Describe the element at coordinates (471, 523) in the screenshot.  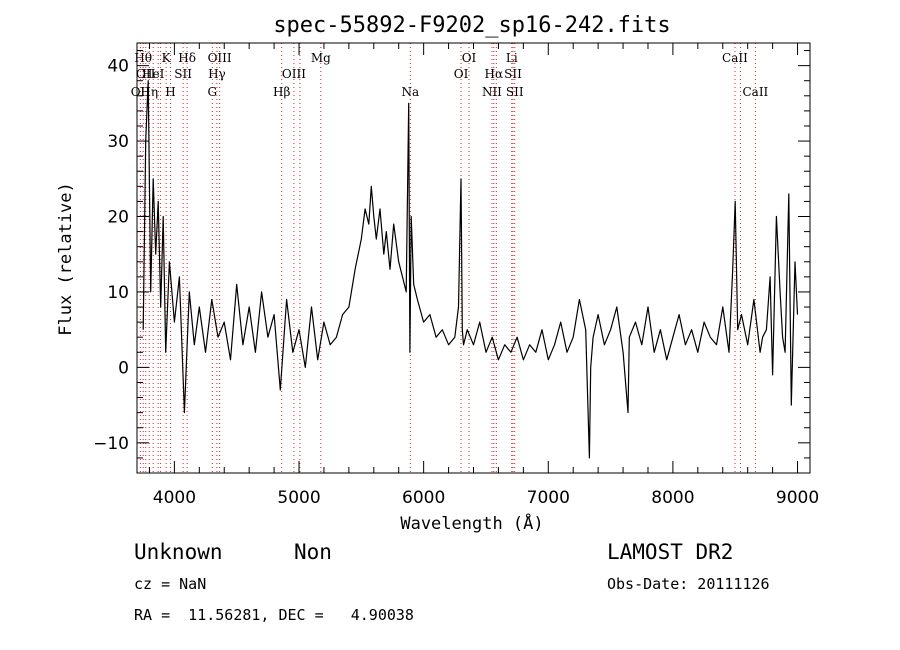
I see `x-axis-label: Wavelength (Å)` at that location.